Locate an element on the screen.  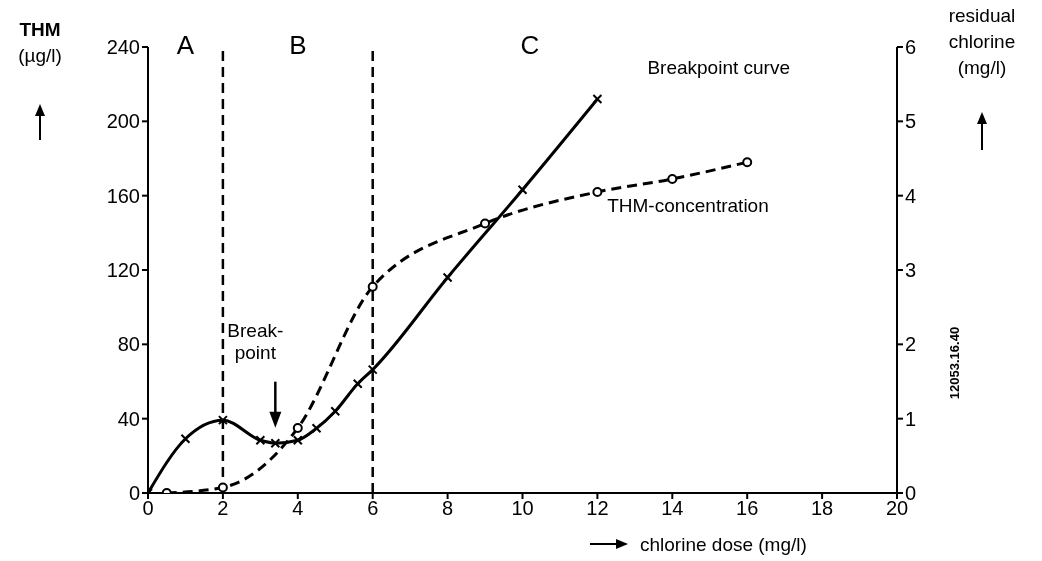
annotation: B is located at coordinates (298, 45).